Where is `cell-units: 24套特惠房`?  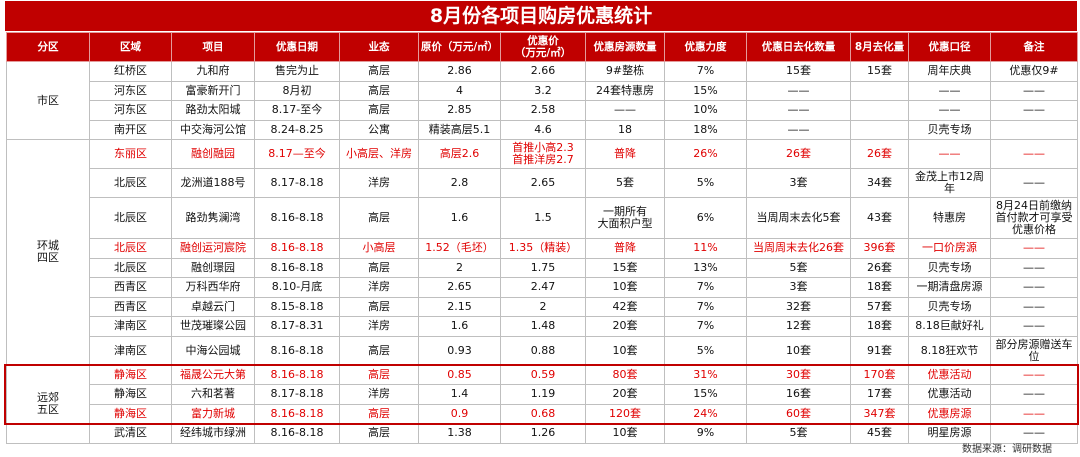 cell-units: 24套特惠房 is located at coordinates (625, 90).